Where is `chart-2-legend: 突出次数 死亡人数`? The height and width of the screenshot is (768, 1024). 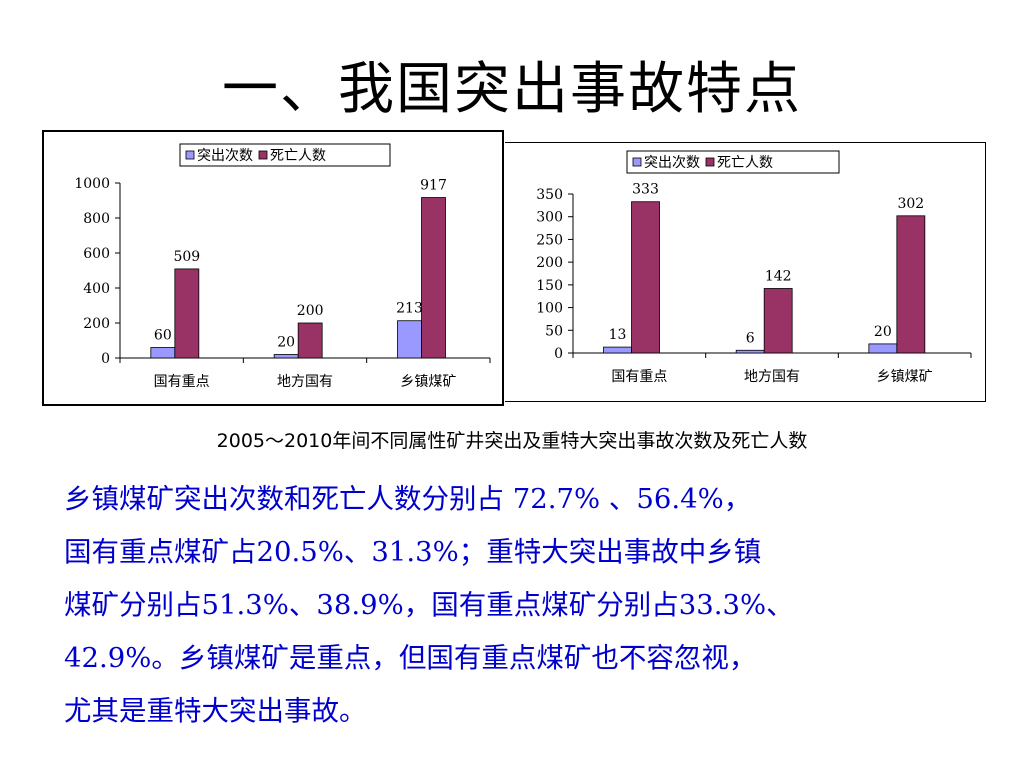
chart-2-legend: 突出次数 死亡人数 is located at coordinates (733, 162).